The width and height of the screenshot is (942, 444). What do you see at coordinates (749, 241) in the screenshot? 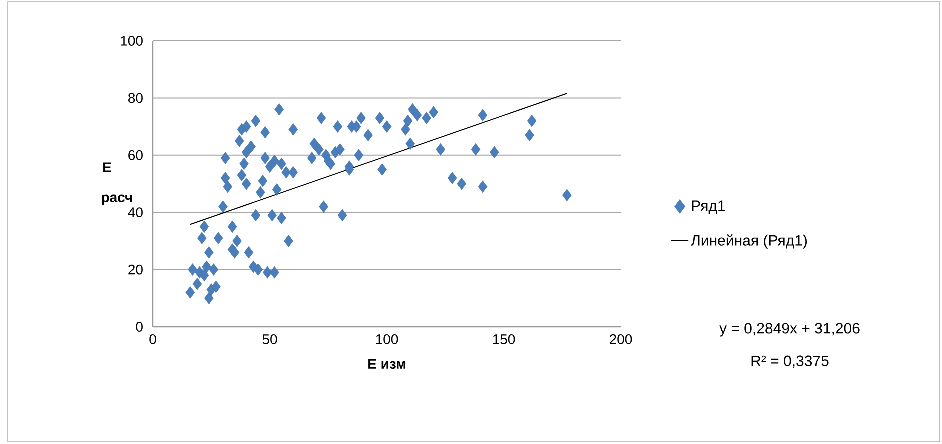
I see `legend-label: Линейная (Ряд1)` at bounding box center [749, 241].